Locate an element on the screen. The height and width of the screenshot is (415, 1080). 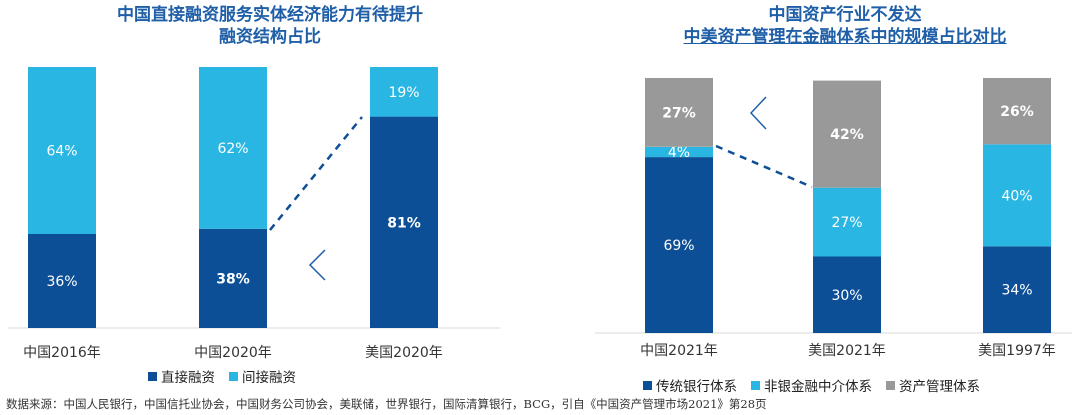
left-data-label: 62% is located at coordinates (232, 149).